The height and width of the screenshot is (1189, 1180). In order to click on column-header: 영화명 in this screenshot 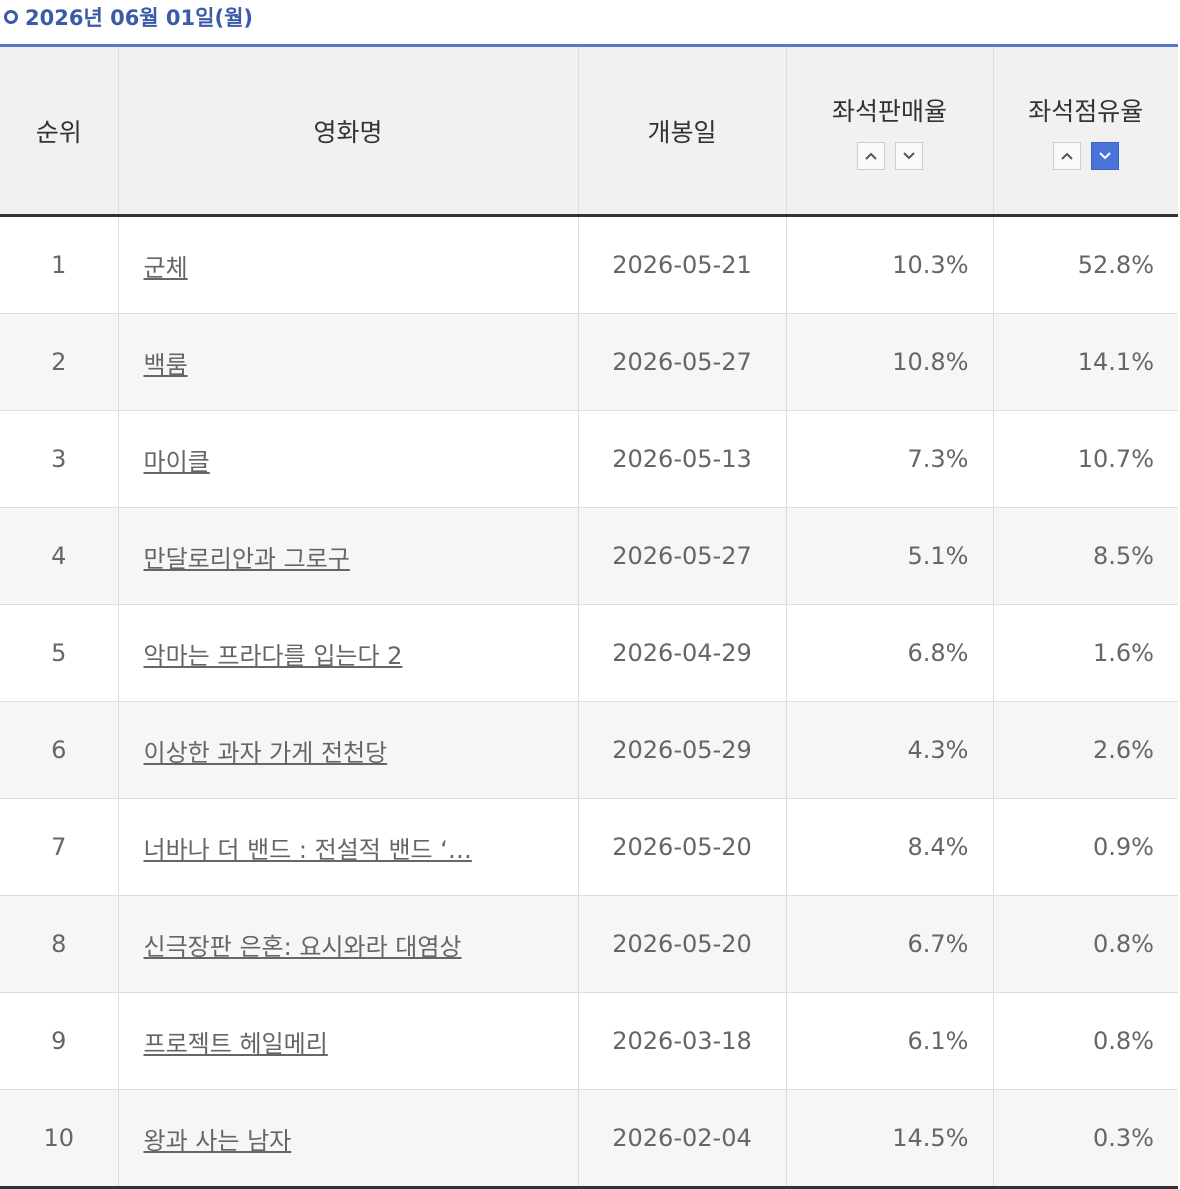, I will do `click(348, 131)`.